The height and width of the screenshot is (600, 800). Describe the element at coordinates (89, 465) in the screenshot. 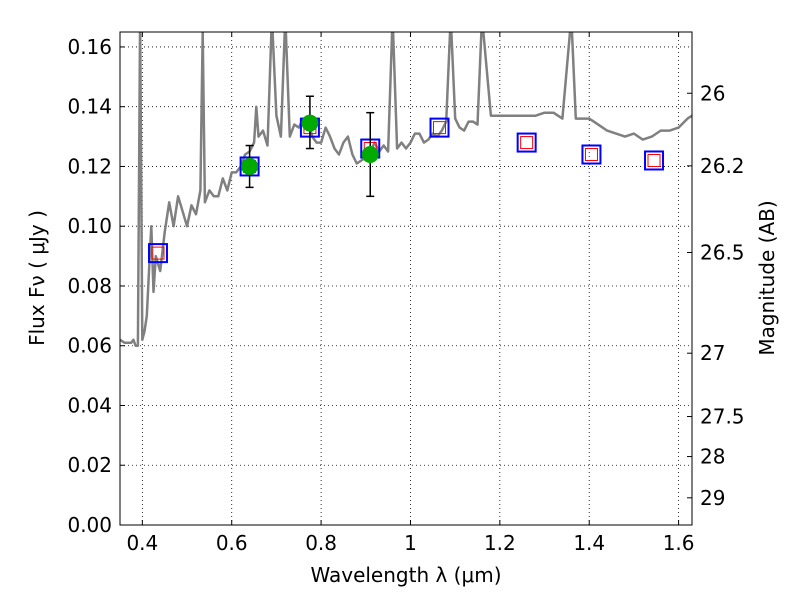

I see `y-tick-label: 0.02` at that location.